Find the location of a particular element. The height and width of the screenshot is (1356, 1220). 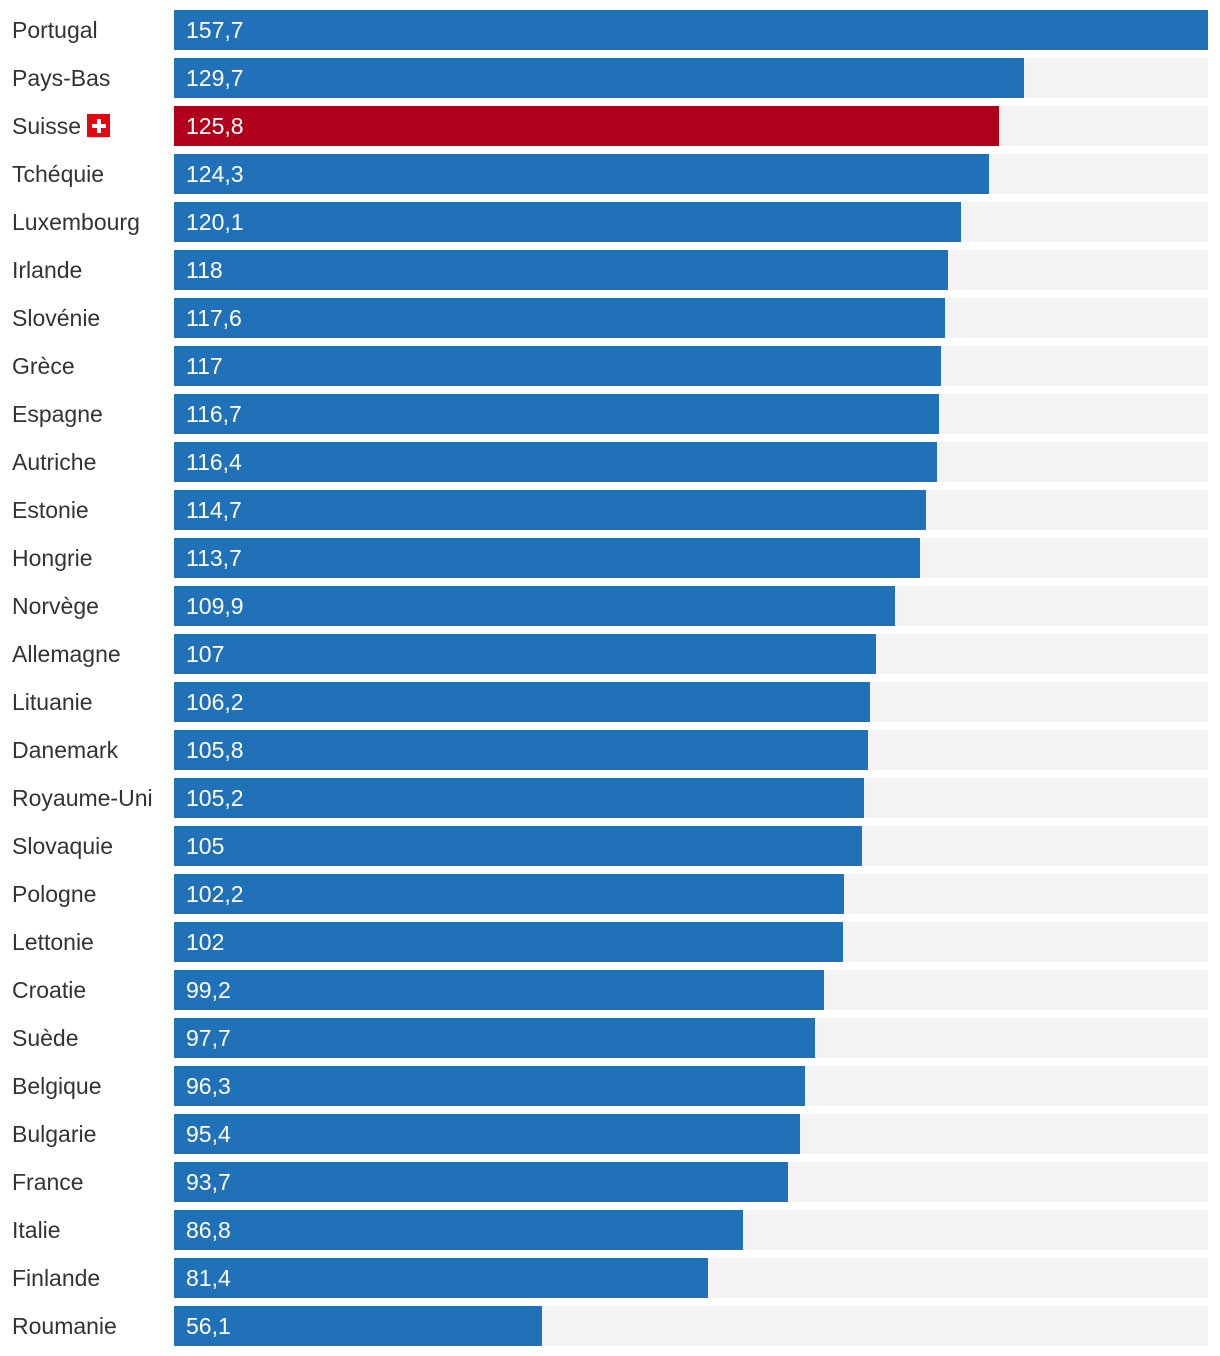

category-label-text: Roumanie is located at coordinates (64, 1326).